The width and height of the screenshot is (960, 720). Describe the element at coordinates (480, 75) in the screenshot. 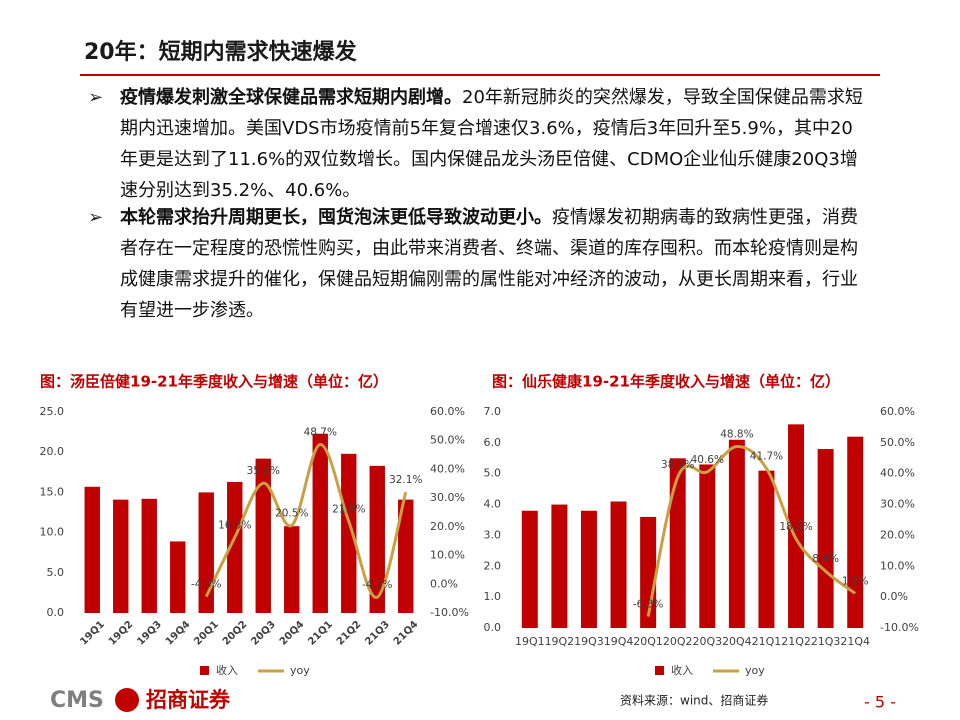

I see `title-rule` at that location.